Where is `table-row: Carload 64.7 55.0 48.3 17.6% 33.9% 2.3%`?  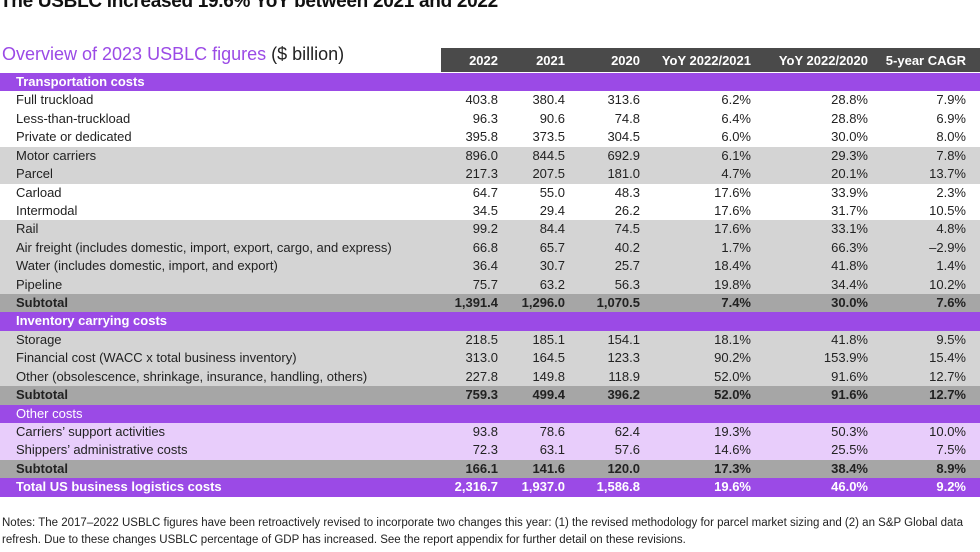
table-row: Carload 64.7 55.0 48.3 17.6% 33.9% 2.3% is located at coordinates (490, 192).